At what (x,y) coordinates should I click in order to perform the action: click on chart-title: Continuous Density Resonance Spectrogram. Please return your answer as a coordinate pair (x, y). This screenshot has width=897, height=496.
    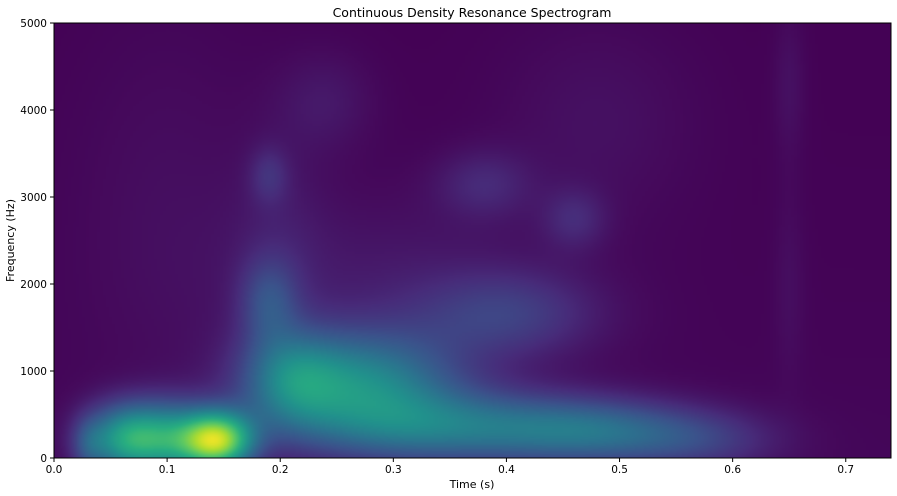
    Looking at the image, I should click on (472, 12).